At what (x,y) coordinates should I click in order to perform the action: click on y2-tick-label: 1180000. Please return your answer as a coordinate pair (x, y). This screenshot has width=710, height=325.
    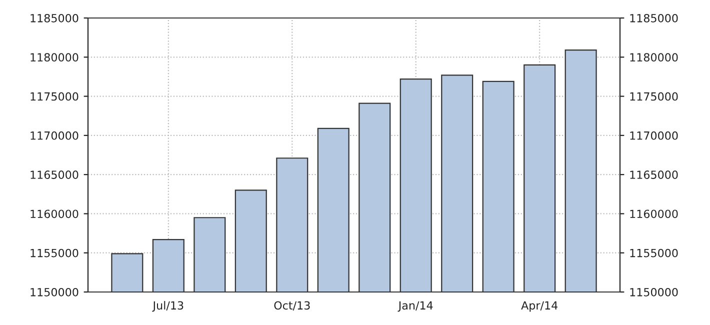
    Looking at the image, I should click on (654, 57).